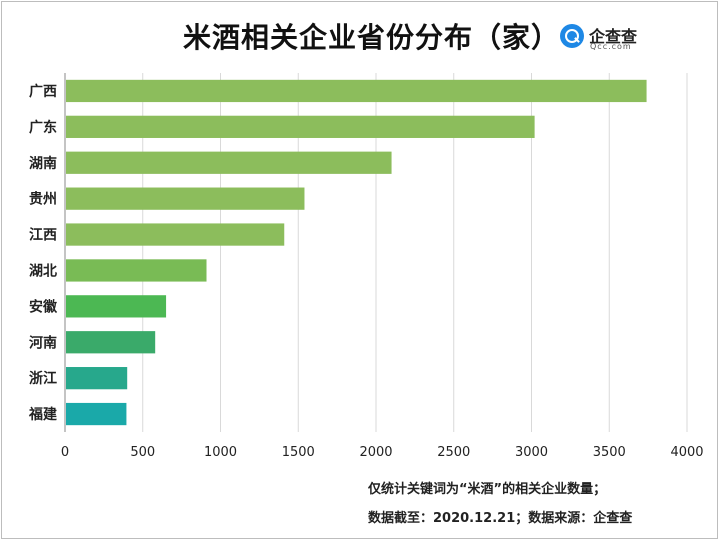 The width and height of the screenshot is (721, 542). I want to click on bar-安徽, so click(116, 306).